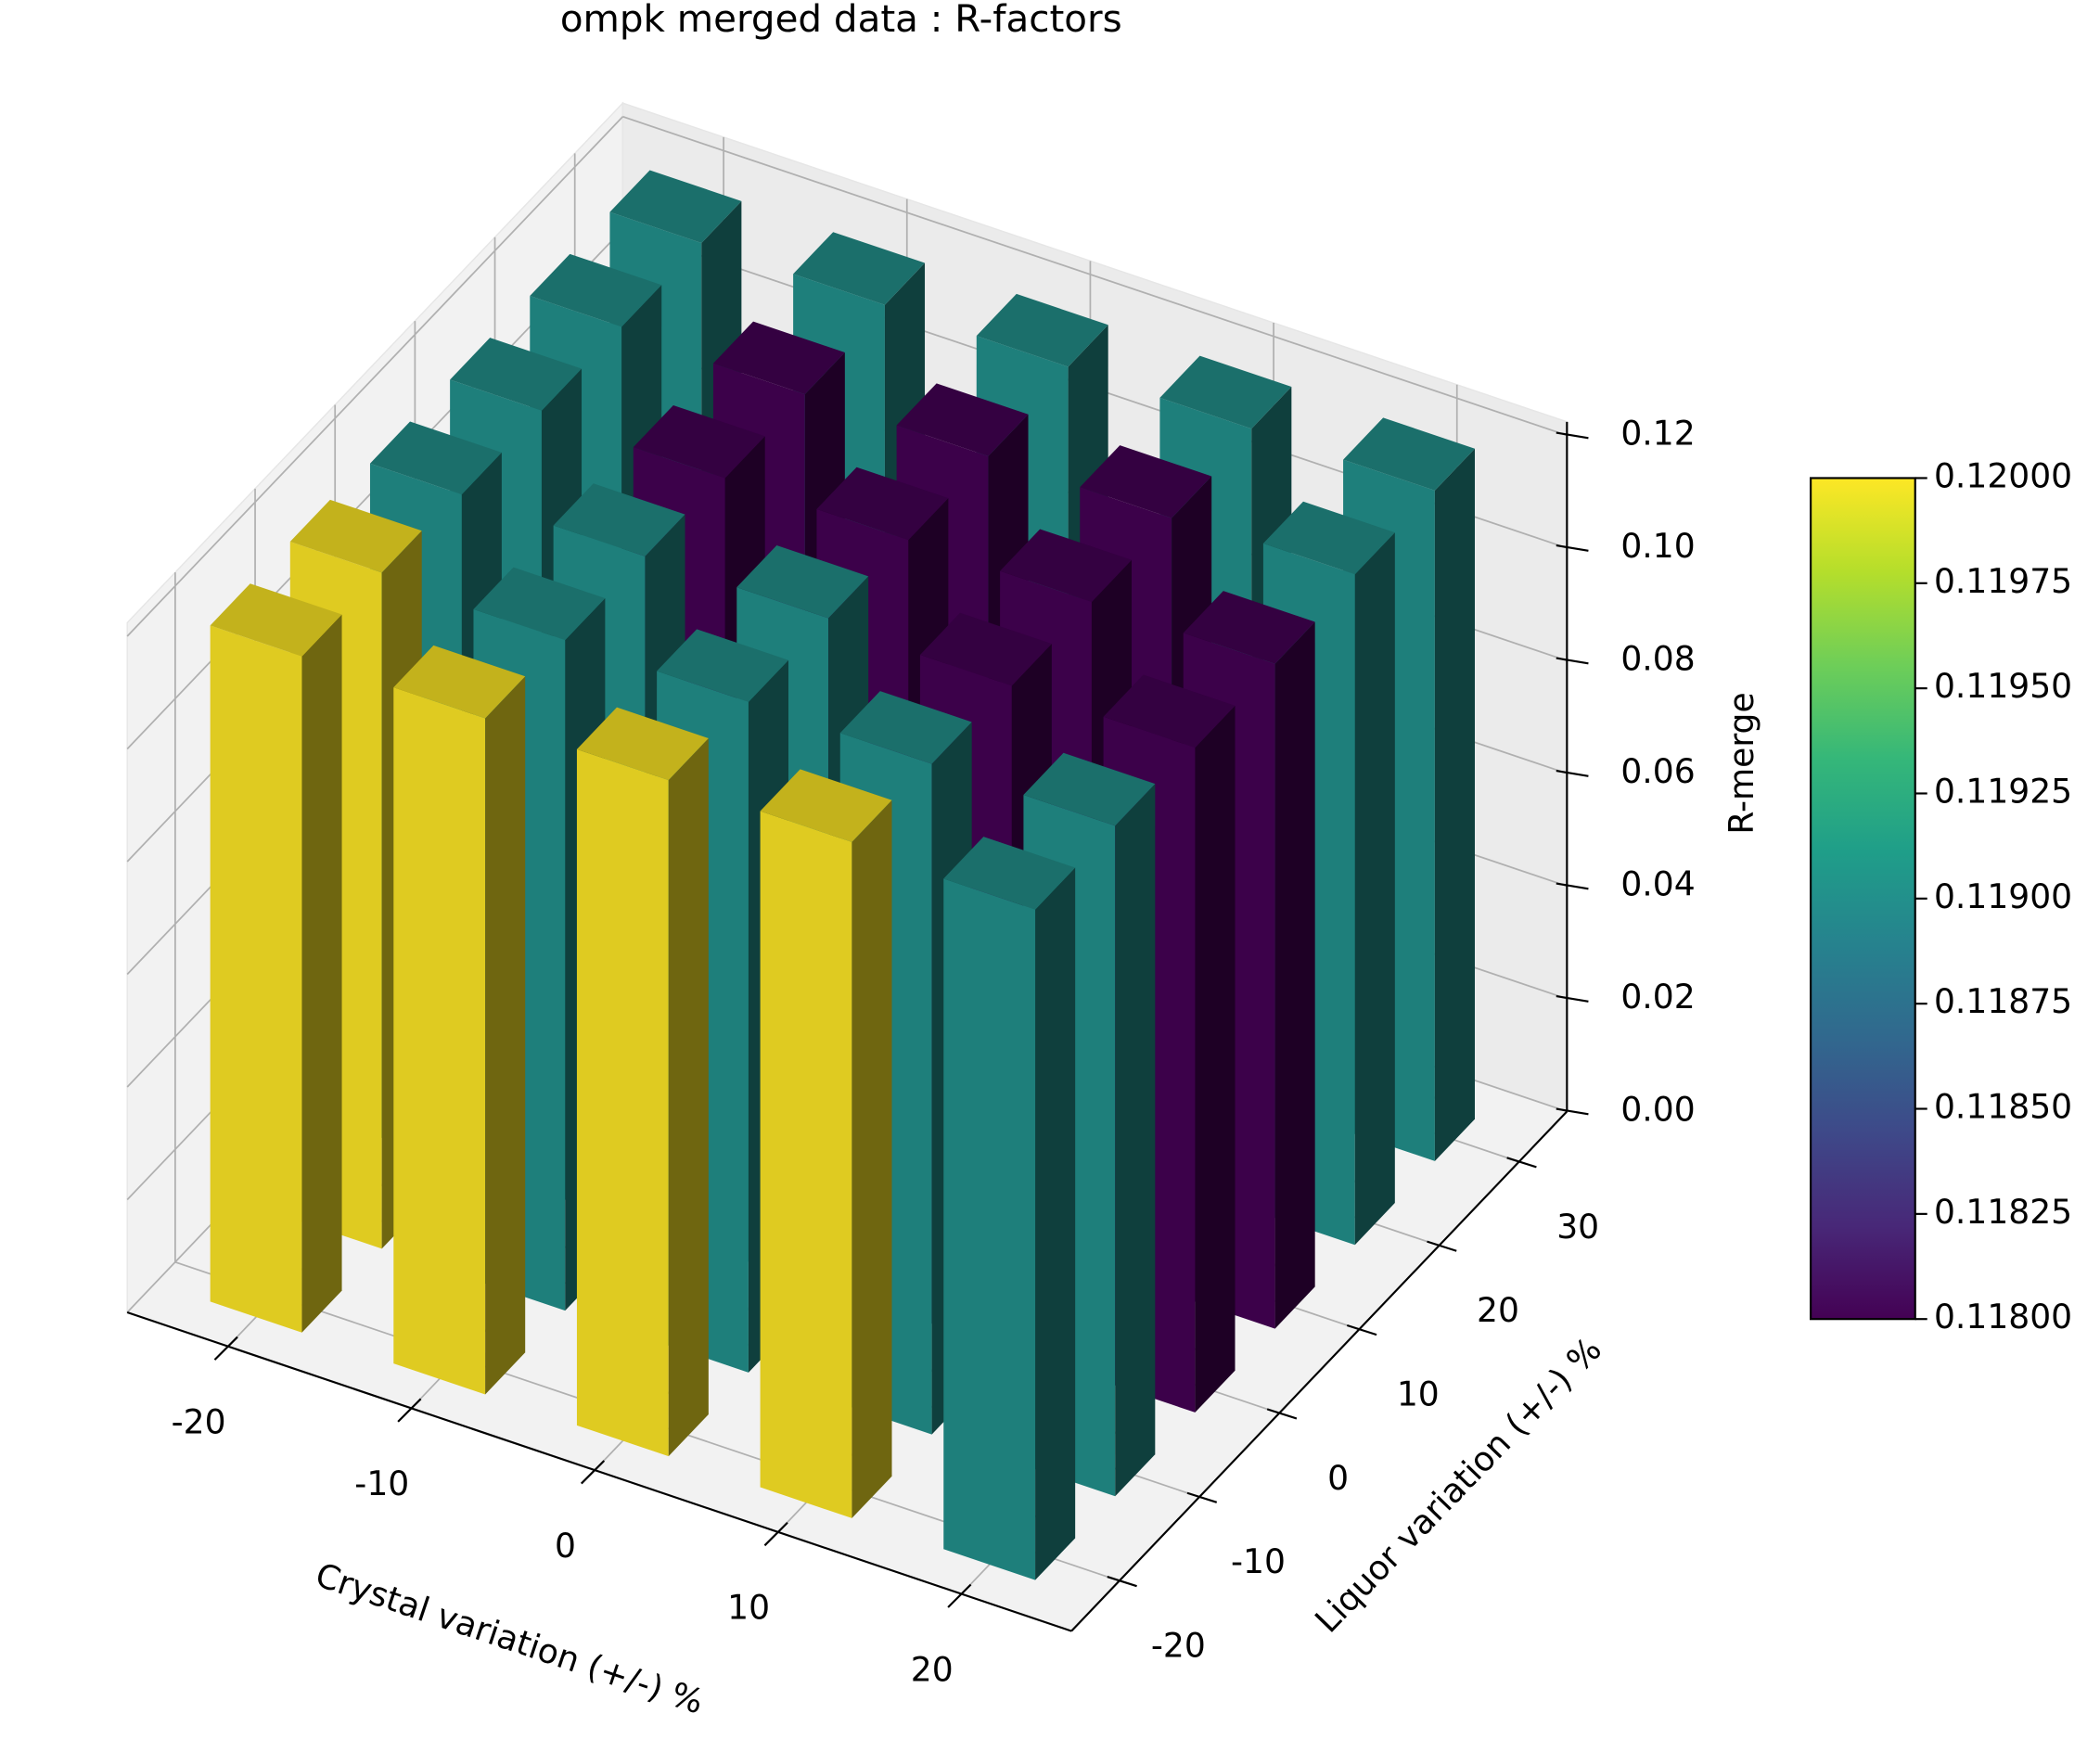 This screenshot has width=2100, height=1739. I want to click on y-tick-label: 20, so click(1498, 1310).